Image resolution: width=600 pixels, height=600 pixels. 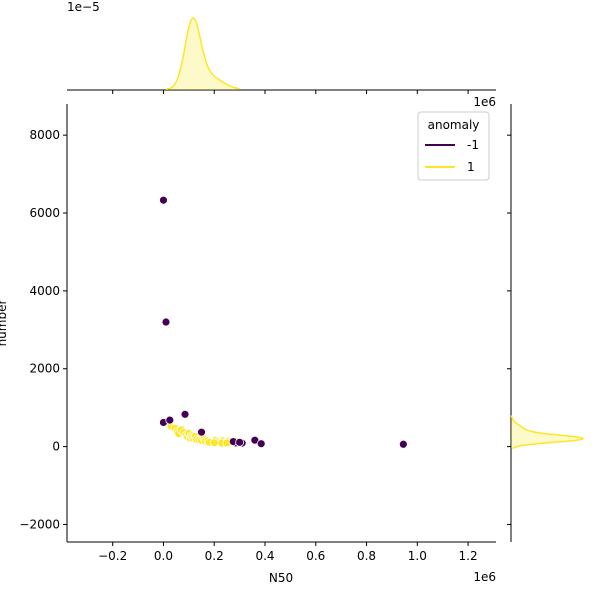 I want to click on y-tick-label: 6000, so click(x=44, y=213).